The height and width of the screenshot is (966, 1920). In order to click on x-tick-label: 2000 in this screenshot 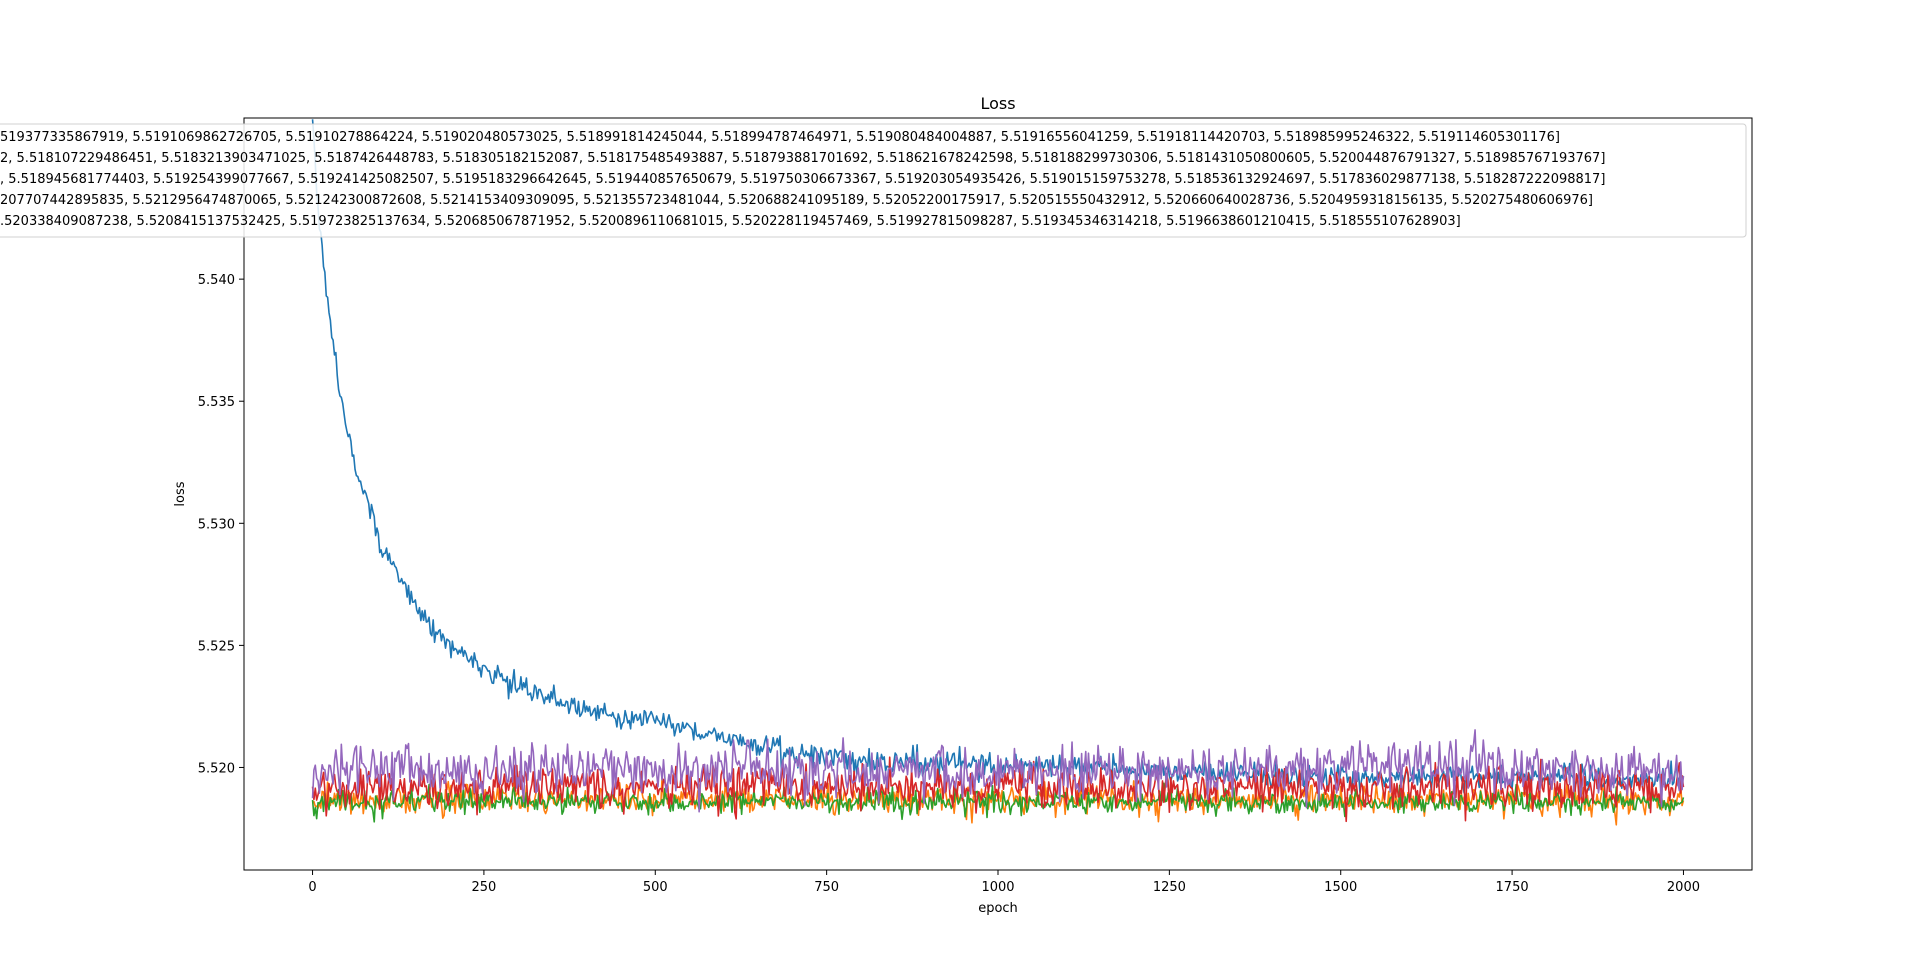, I will do `click(1683, 887)`.